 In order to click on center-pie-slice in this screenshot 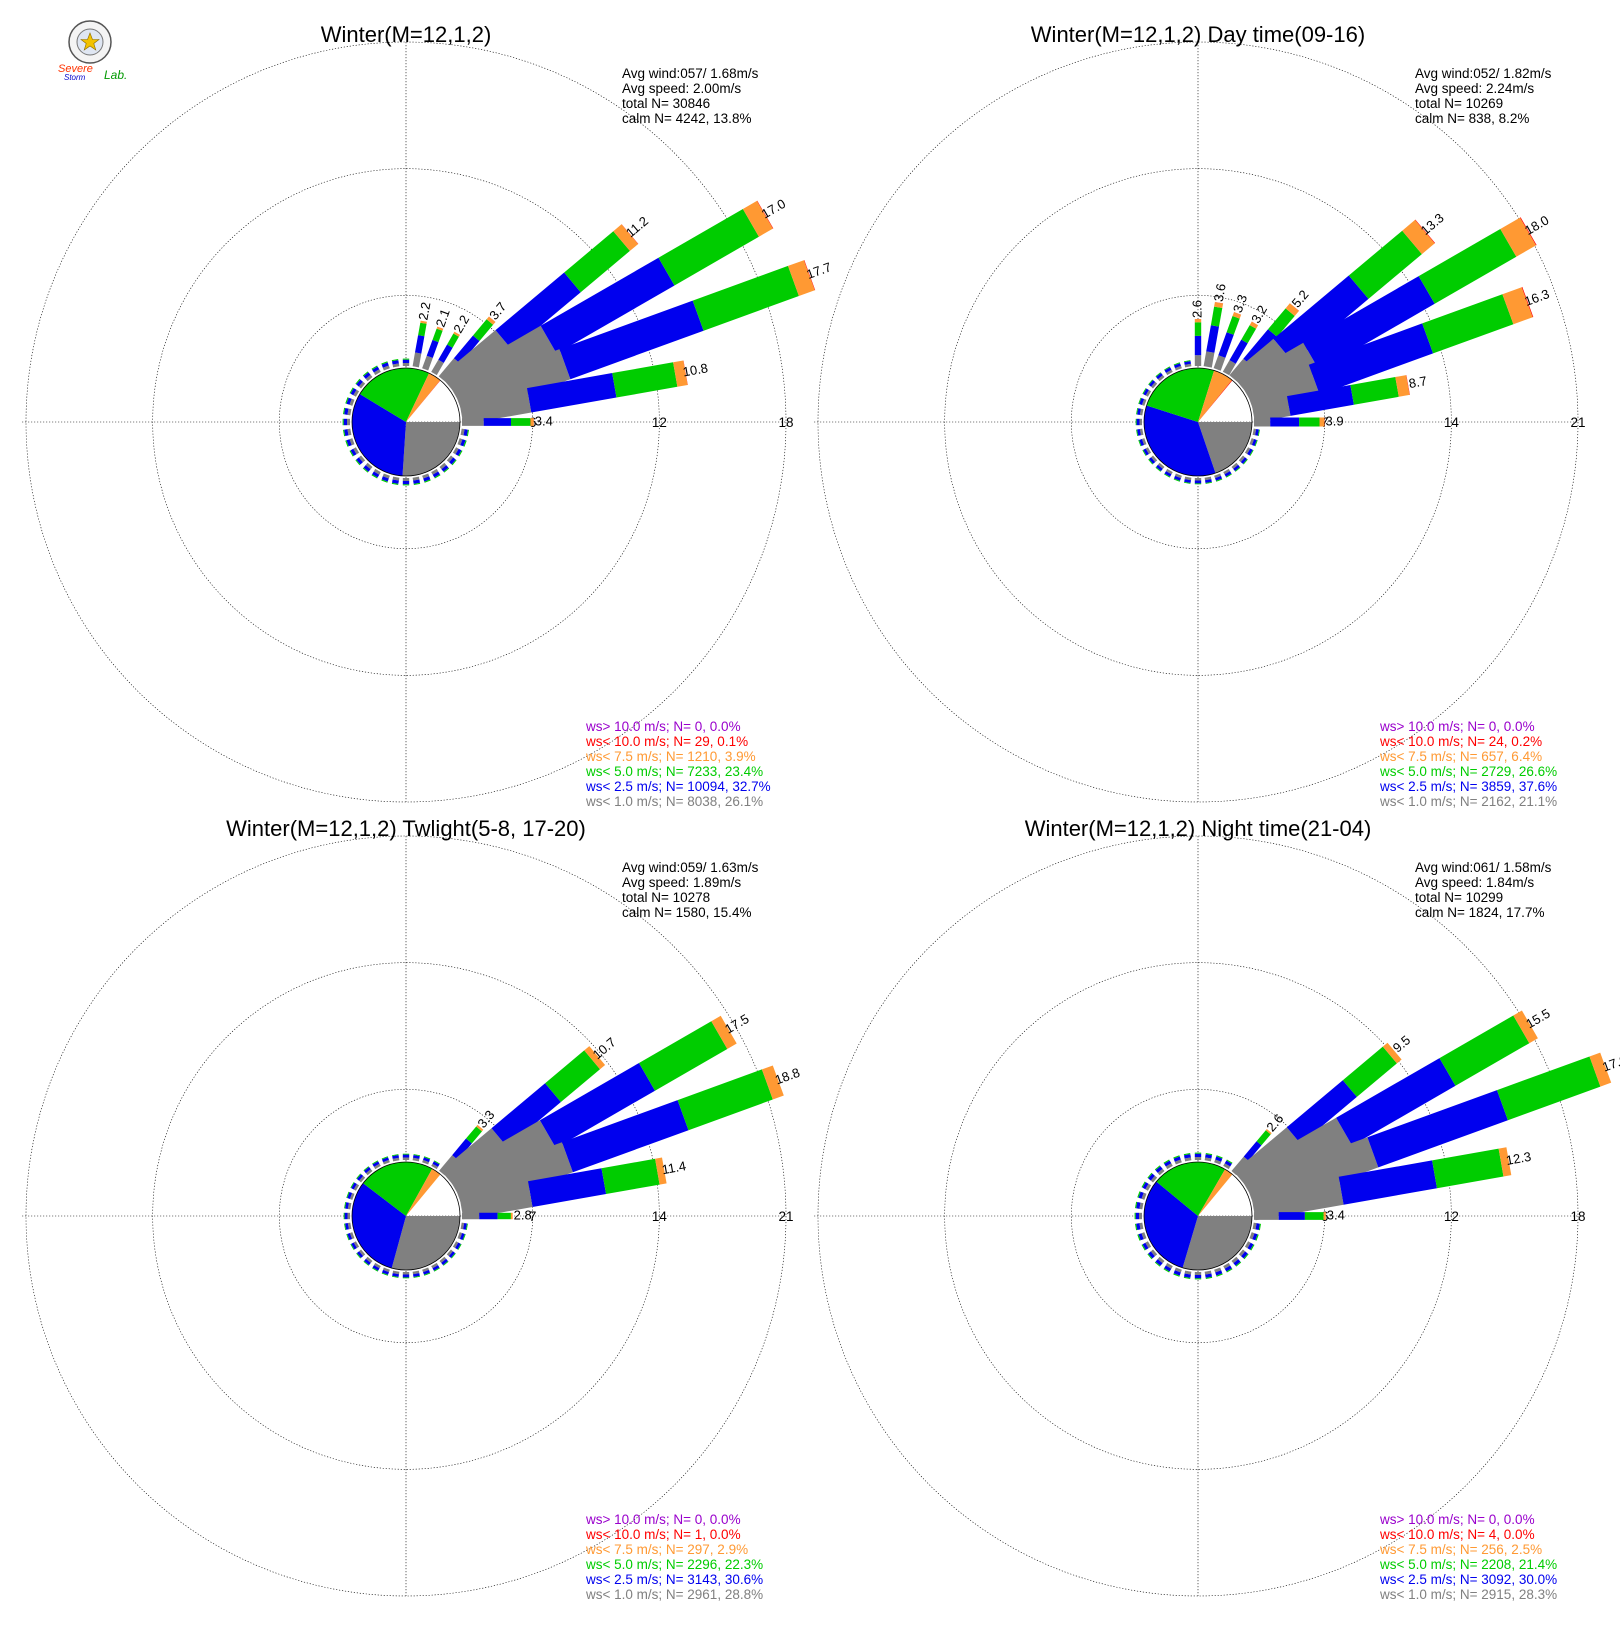, I will do `click(432, 449)`.